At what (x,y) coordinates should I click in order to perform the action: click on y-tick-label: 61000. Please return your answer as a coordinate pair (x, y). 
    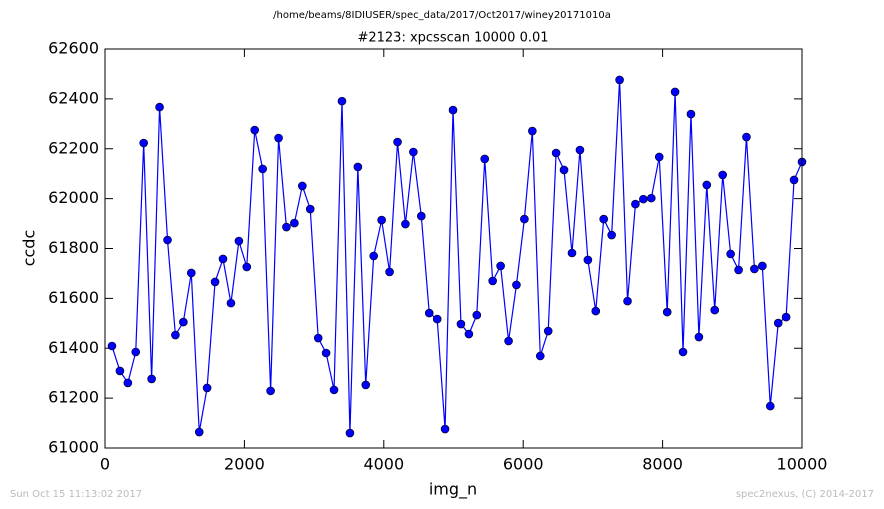
    Looking at the image, I should click on (73, 447).